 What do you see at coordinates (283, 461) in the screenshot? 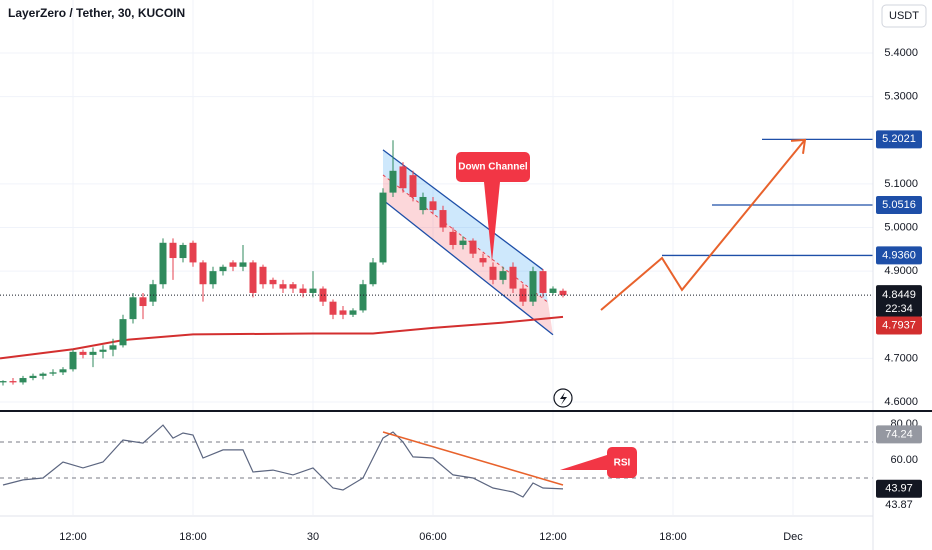
I see `rsi-line` at bounding box center [283, 461].